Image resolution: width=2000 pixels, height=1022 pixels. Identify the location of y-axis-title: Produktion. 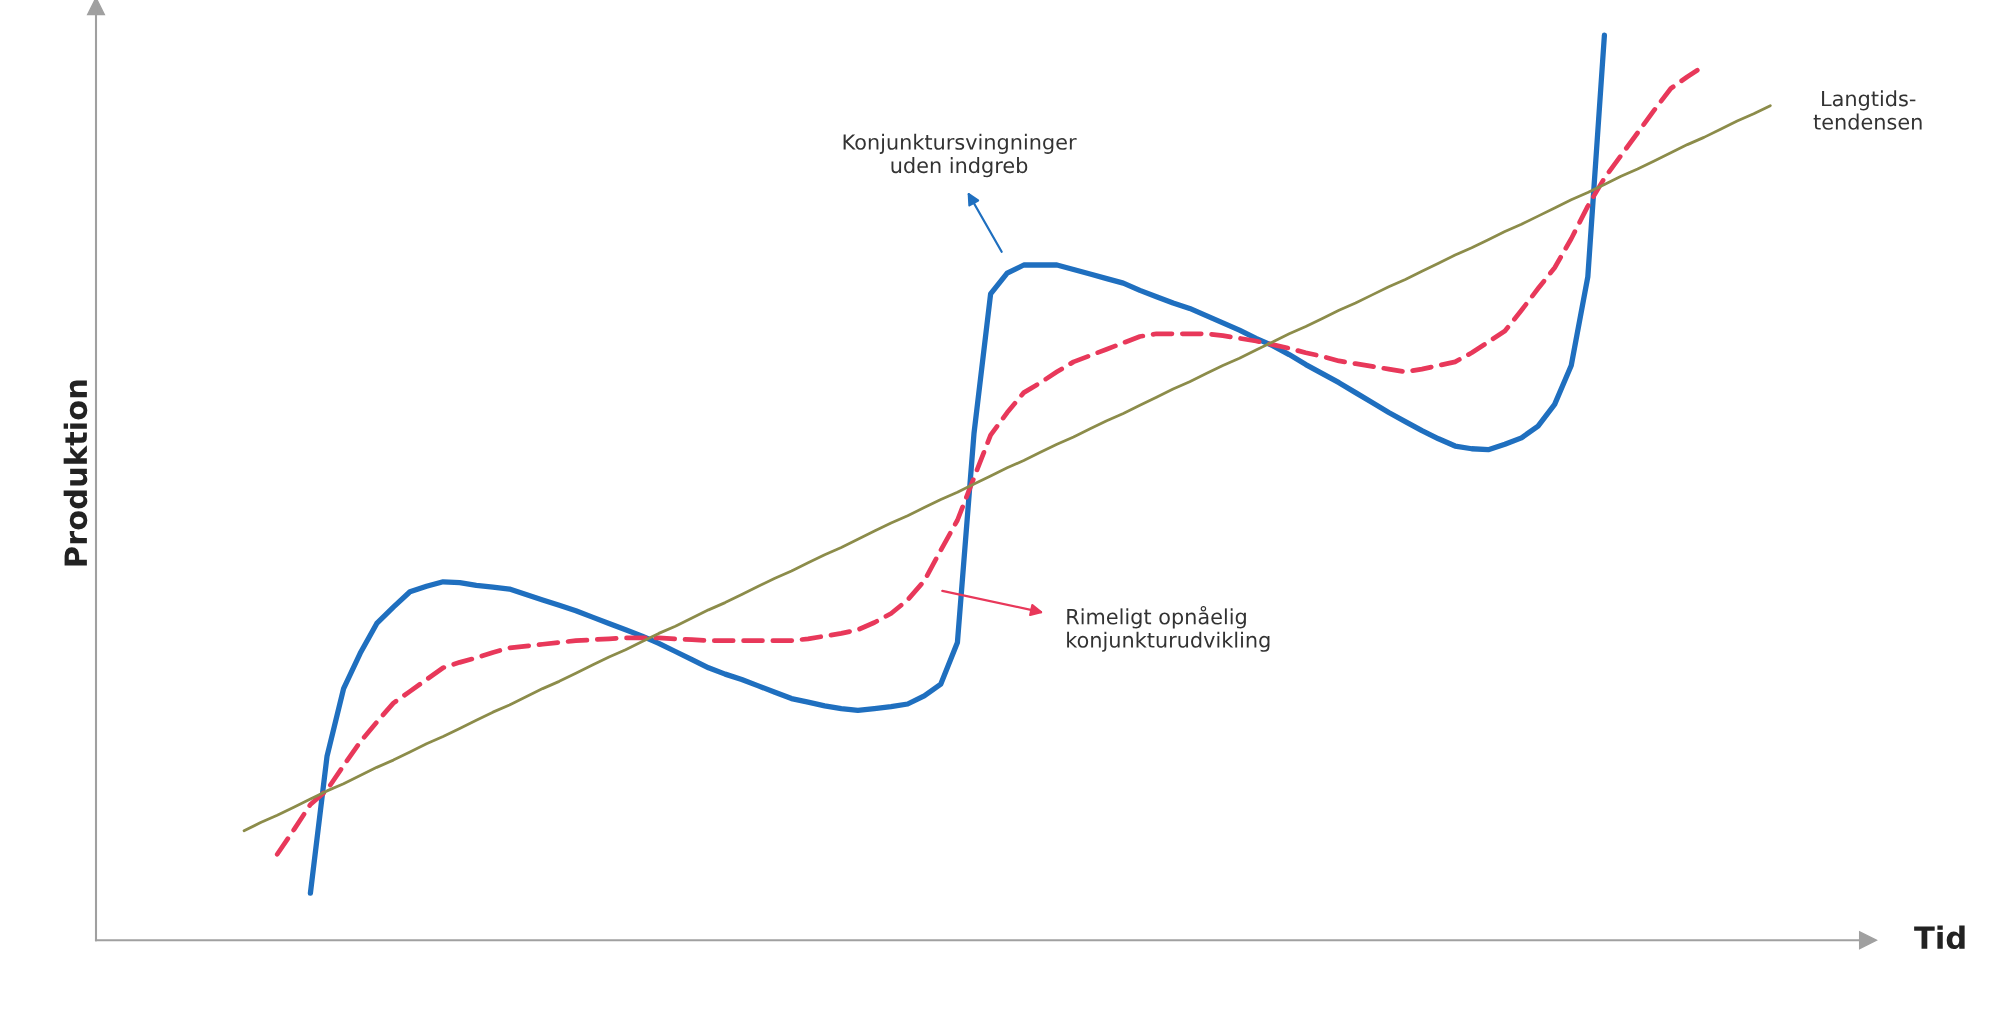
(75, 473).